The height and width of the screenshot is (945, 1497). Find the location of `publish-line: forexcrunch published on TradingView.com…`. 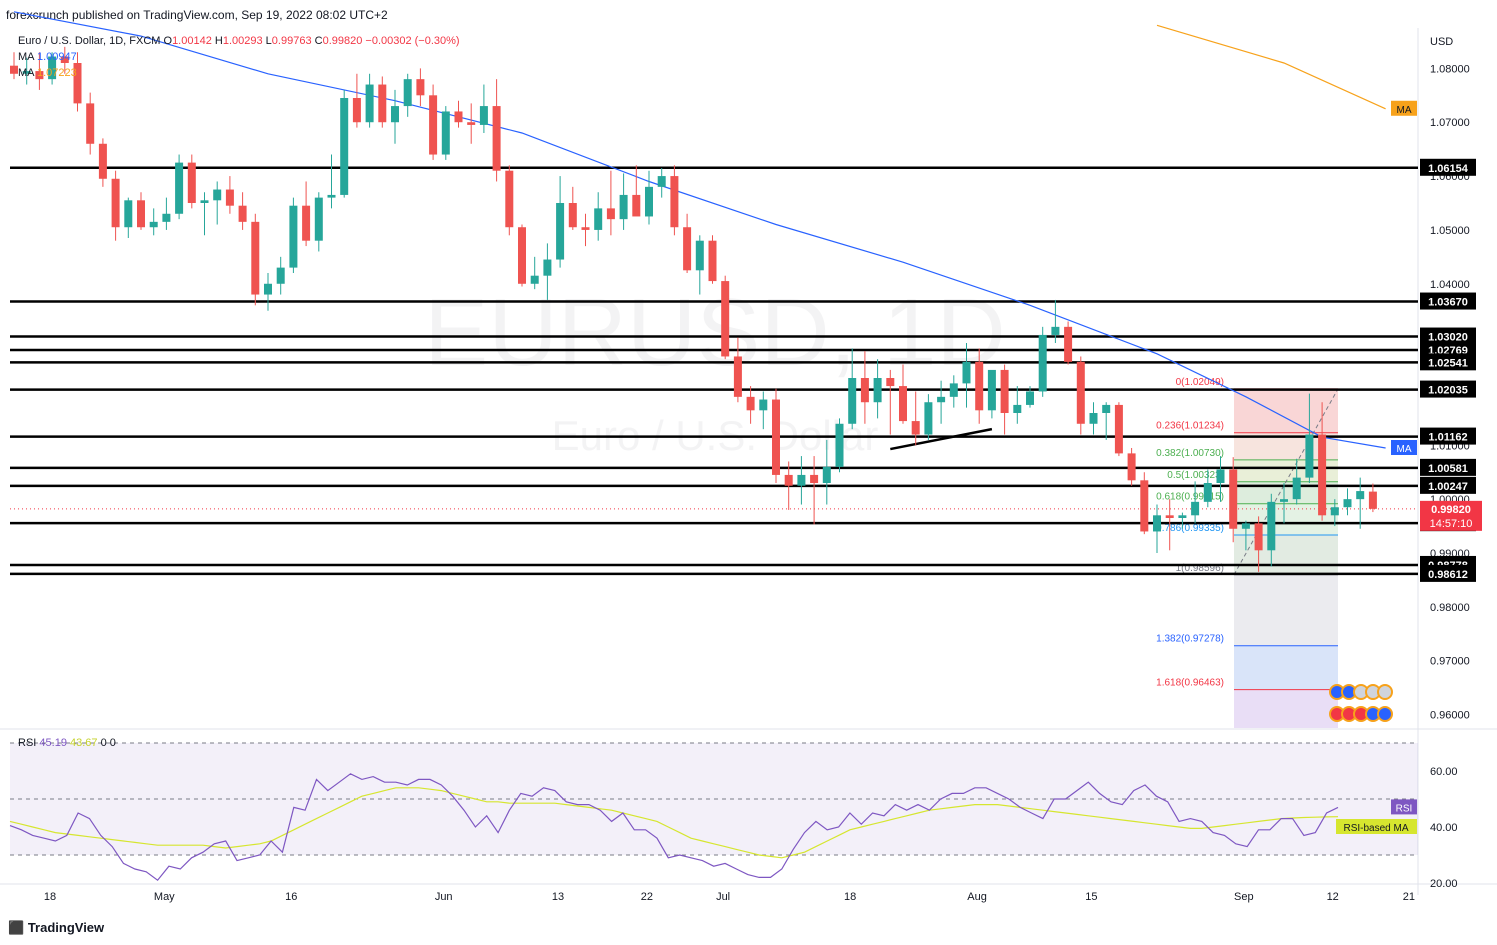

publish-line: forexcrunch published on TradingView.com… is located at coordinates (197, 15).